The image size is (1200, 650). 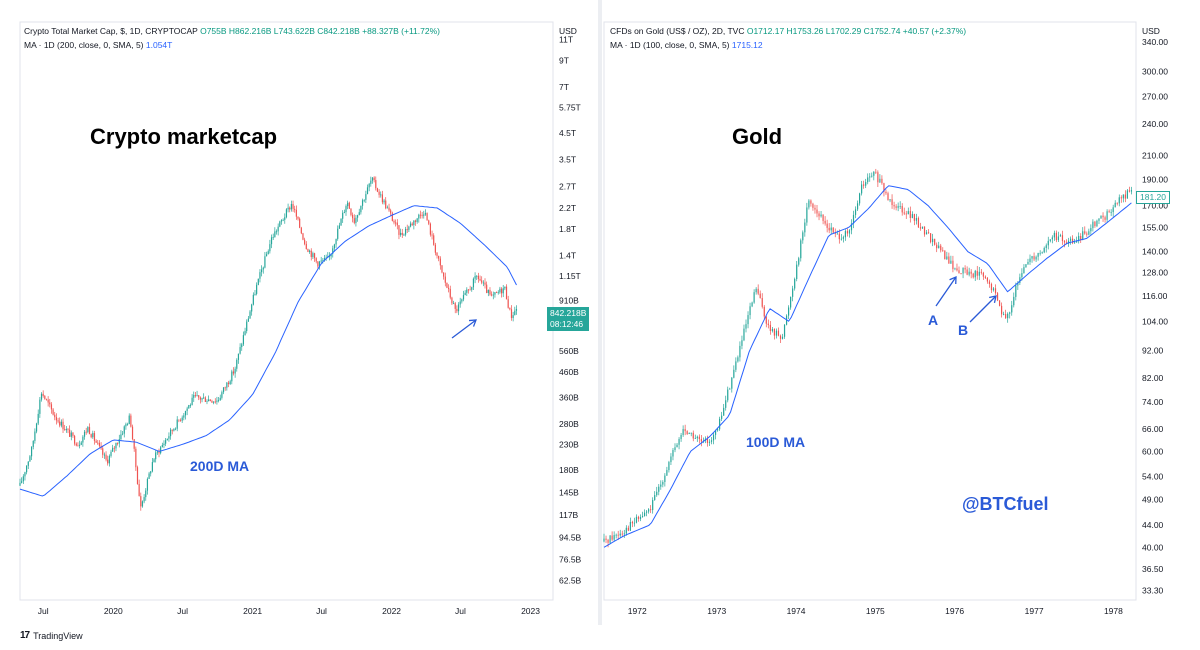 What do you see at coordinates (1155, 296) in the screenshot?
I see `gold-y-tick-label: 116.00` at bounding box center [1155, 296].